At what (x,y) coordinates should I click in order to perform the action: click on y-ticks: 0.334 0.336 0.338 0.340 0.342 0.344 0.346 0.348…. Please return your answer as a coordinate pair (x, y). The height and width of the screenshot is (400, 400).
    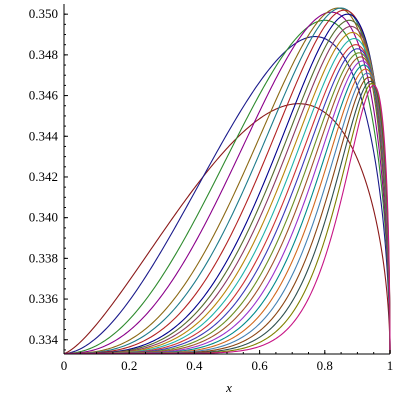
    Looking at the image, I should click on (48, 178).